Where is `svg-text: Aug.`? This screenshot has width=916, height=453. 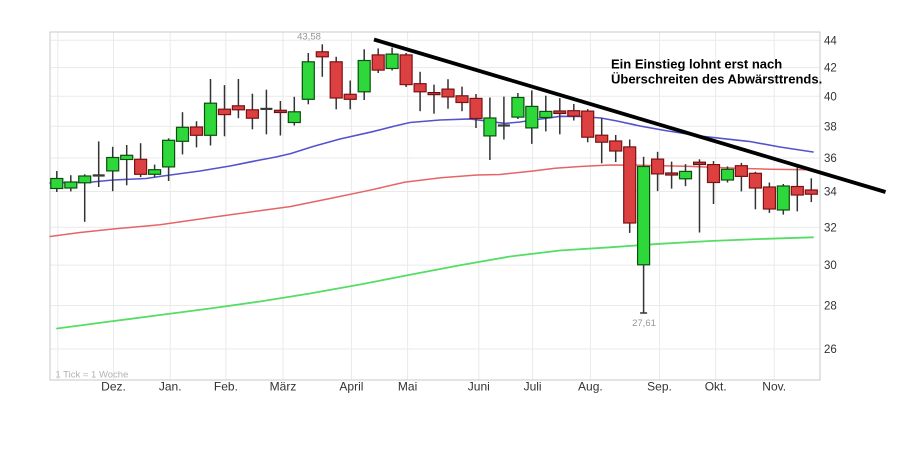 svg-text: Aug. is located at coordinates (590, 387).